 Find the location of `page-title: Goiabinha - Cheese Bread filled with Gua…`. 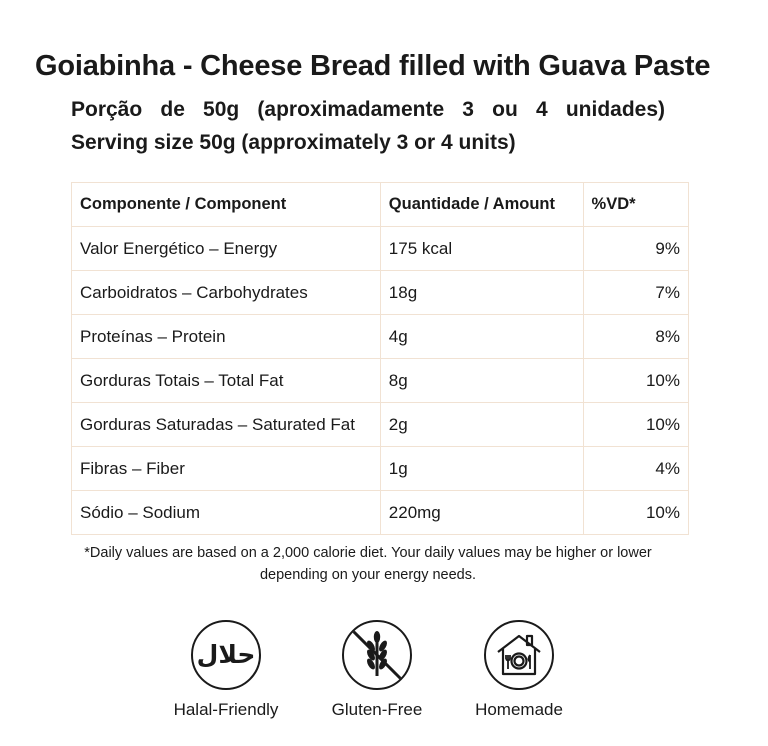

page-title: Goiabinha - Cheese Bread filled with Gua… is located at coordinates (373, 66).